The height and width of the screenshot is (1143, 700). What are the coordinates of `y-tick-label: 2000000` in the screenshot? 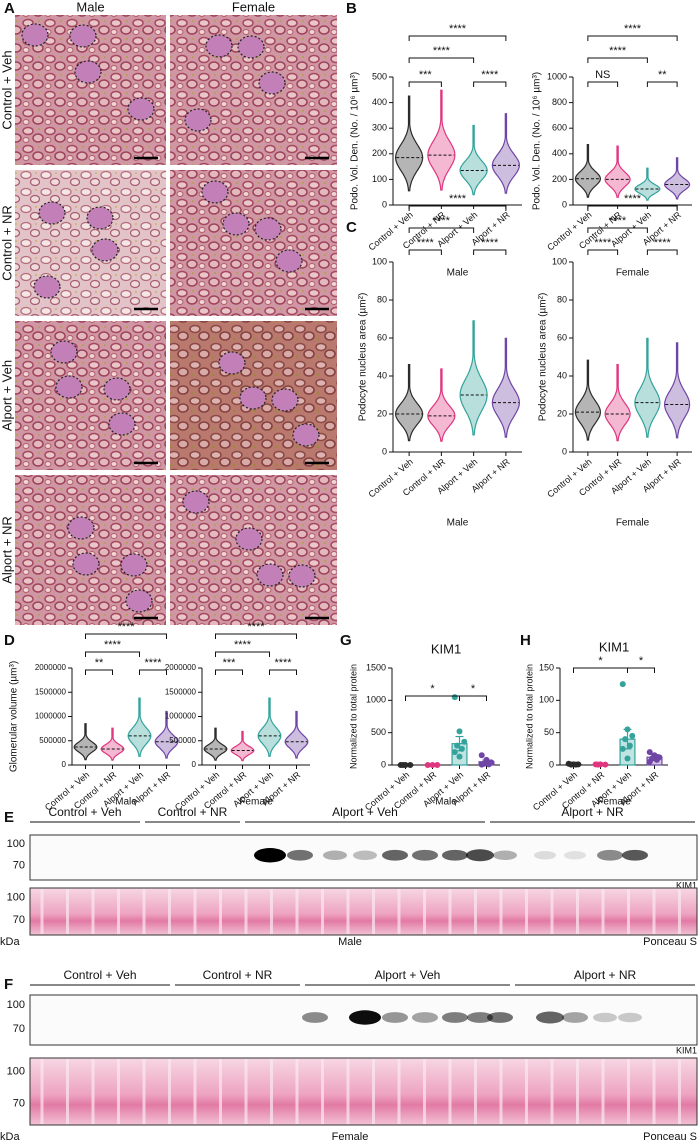 It's located at (181, 667).